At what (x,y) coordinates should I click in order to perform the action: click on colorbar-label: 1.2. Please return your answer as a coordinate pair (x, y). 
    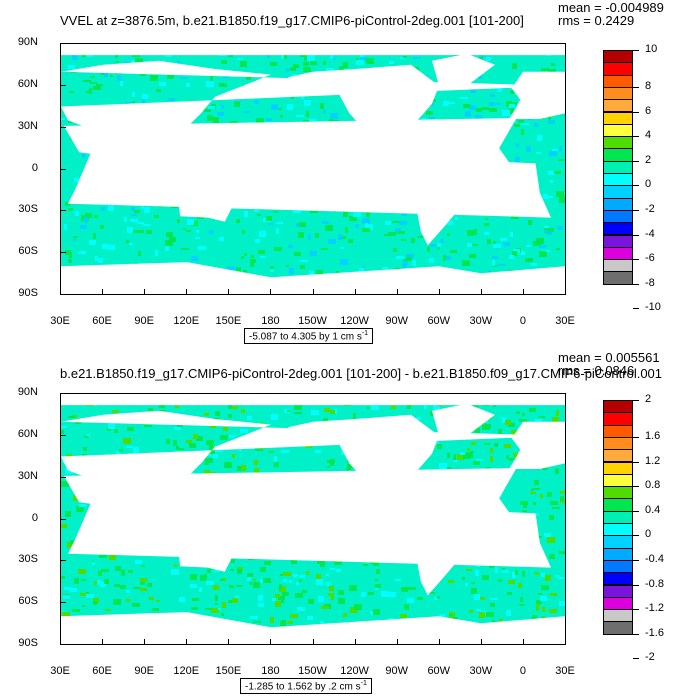
    Looking at the image, I should click on (653, 460).